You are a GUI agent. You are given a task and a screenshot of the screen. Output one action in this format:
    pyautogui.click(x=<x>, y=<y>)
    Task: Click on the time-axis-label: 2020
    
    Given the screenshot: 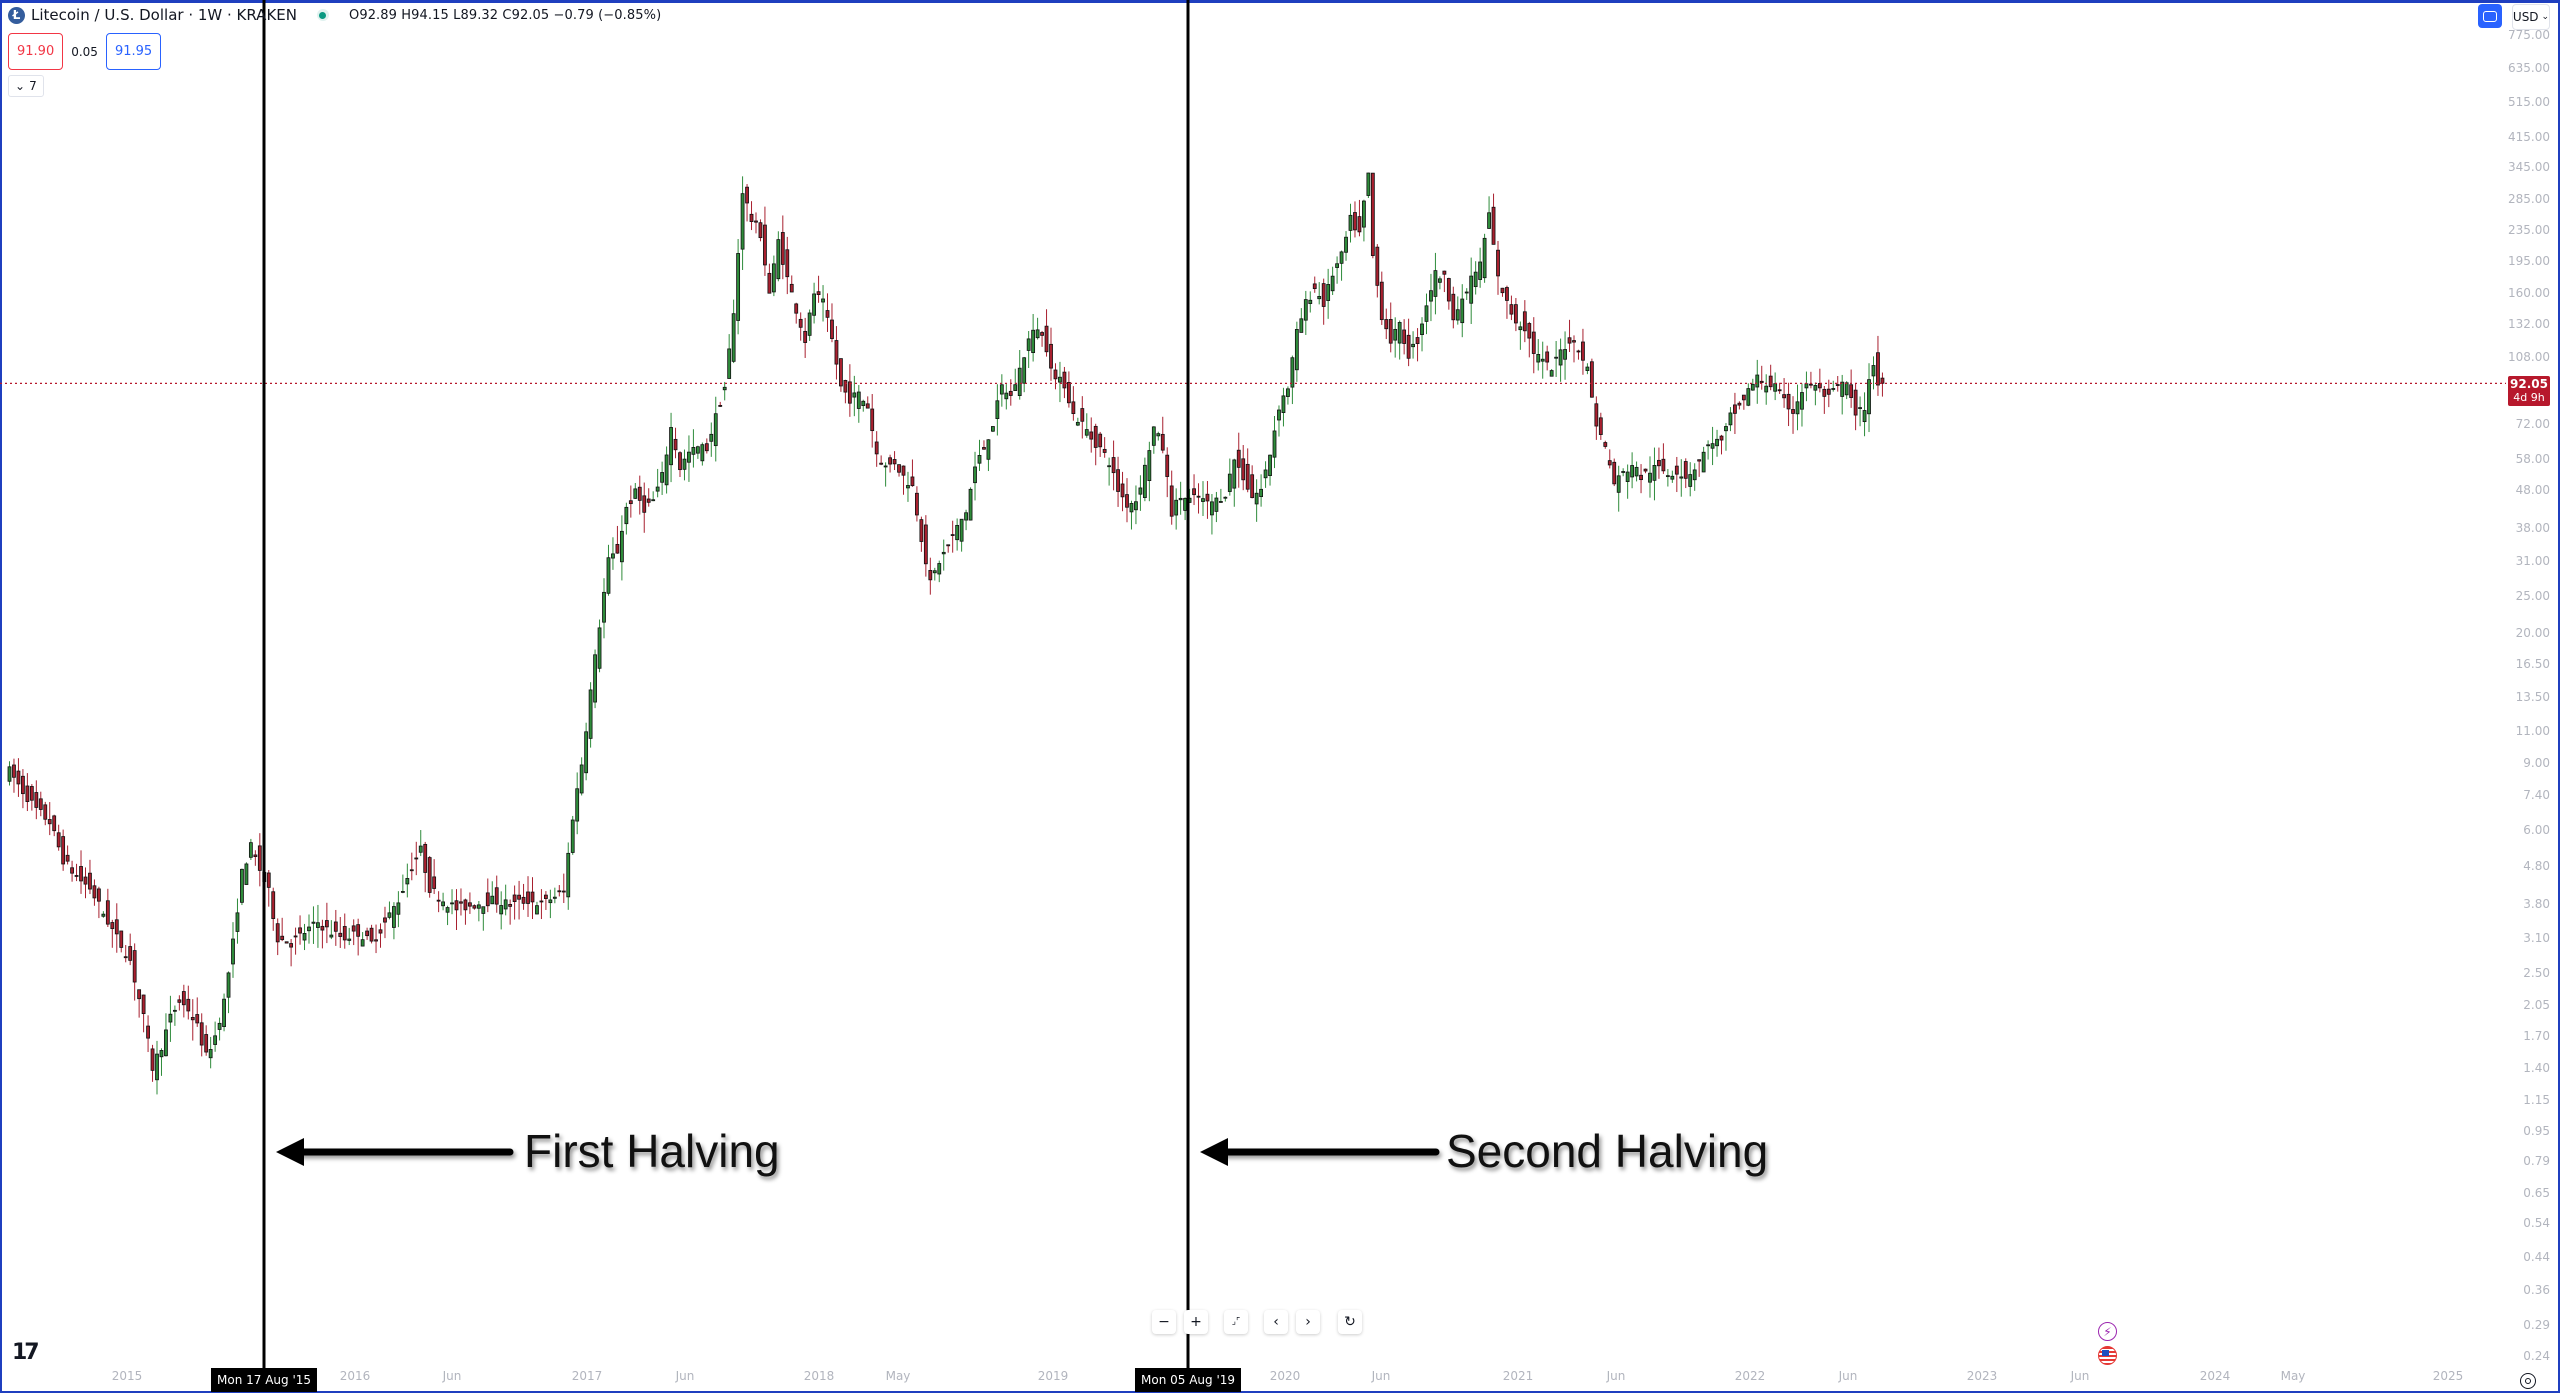 What is the action you would take?
    pyautogui.click(x=1285, y=1376)
    